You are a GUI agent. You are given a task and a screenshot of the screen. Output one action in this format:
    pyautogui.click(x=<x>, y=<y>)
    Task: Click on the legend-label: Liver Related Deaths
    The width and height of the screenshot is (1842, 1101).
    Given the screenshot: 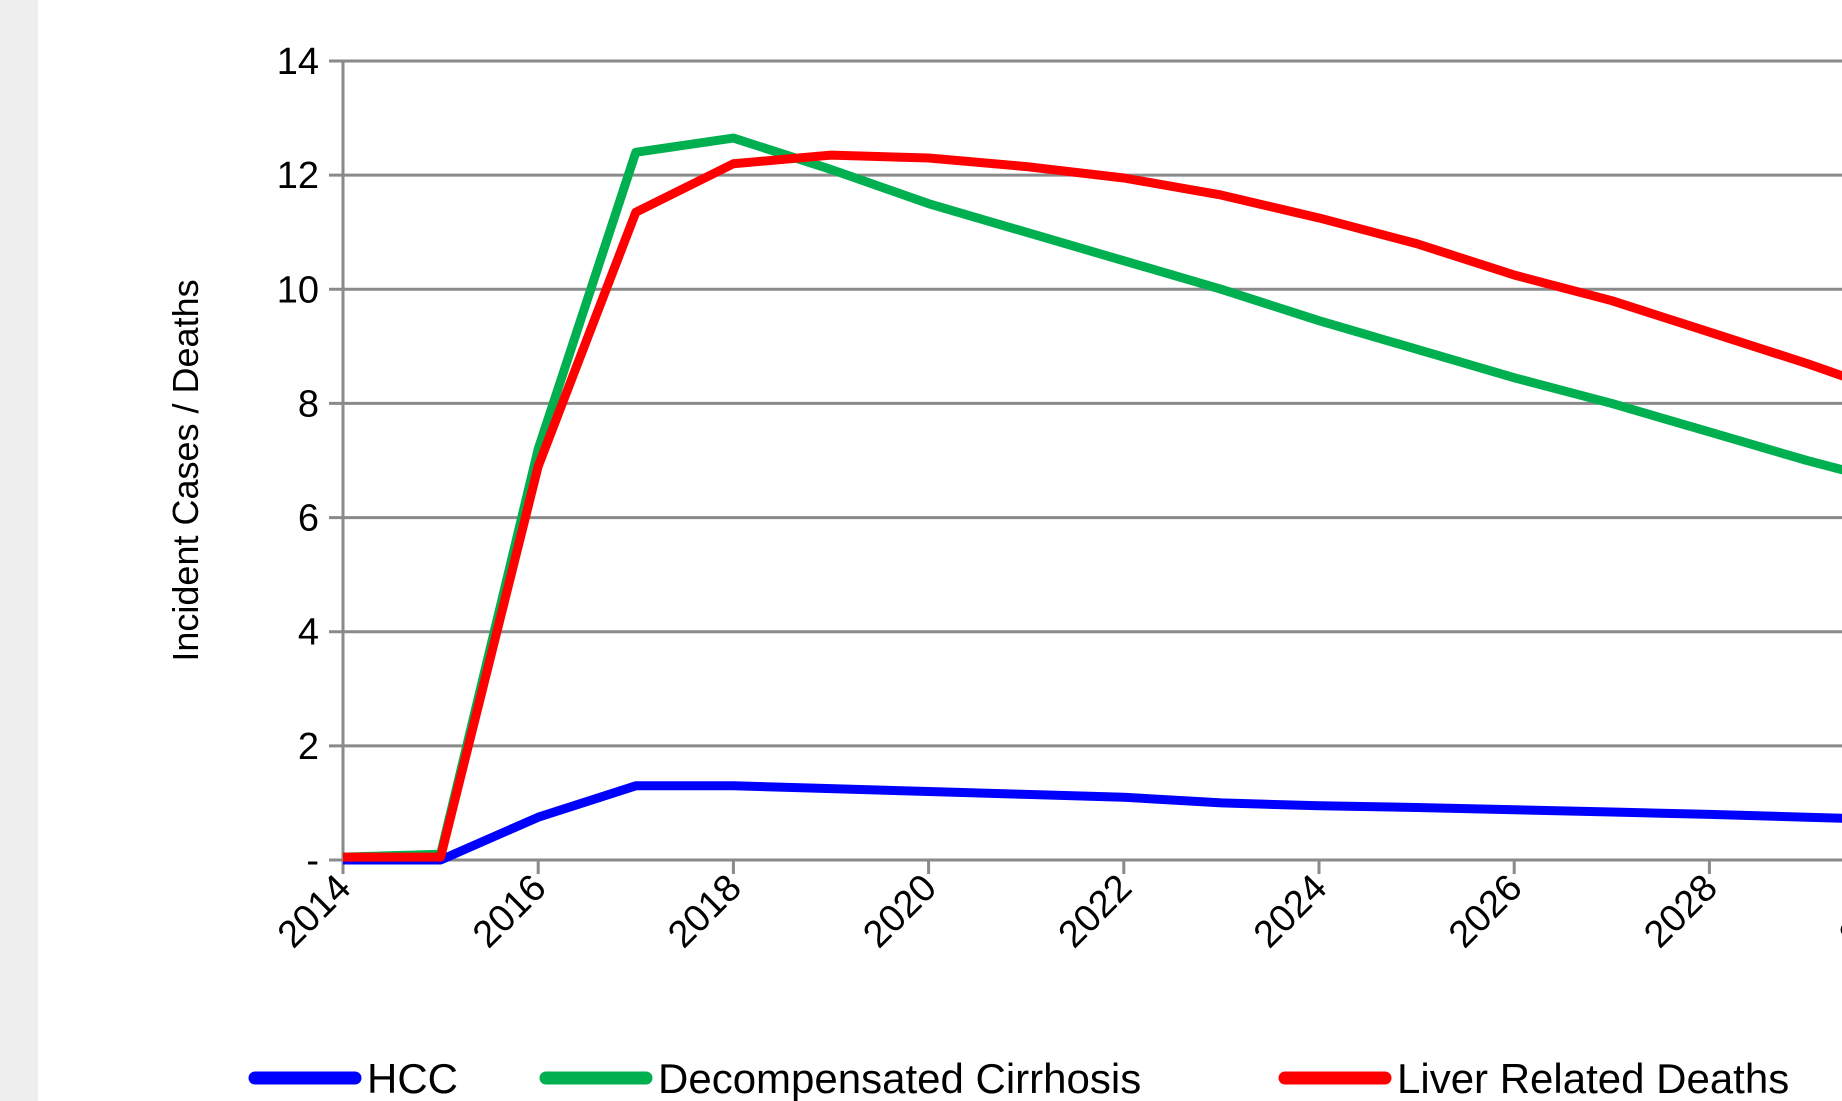 What is the action you would take?
    pyautogui.click(x=1593, y=1078)
    